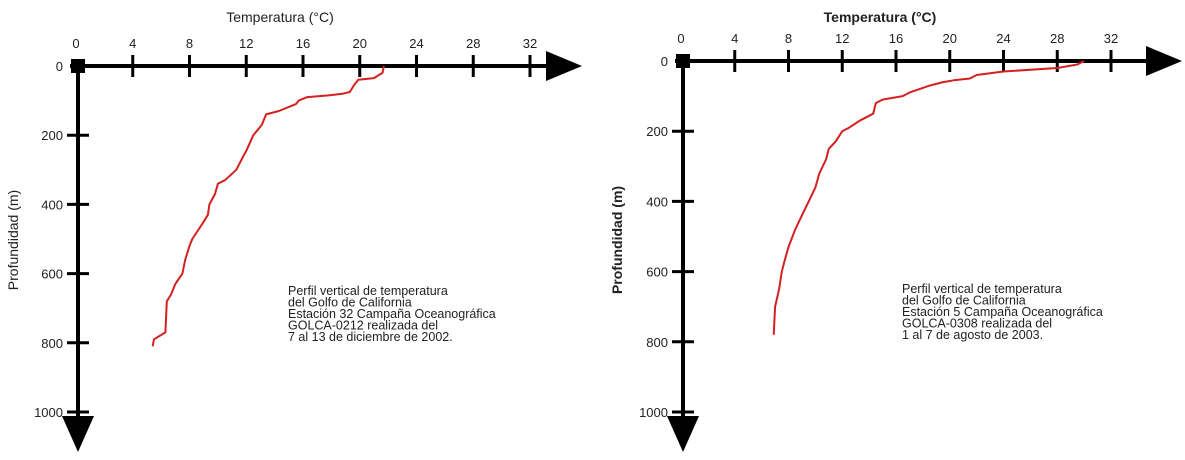  I want to click on annotation-line: 1 al 7 de agosto de 2003., so click(972, 335).